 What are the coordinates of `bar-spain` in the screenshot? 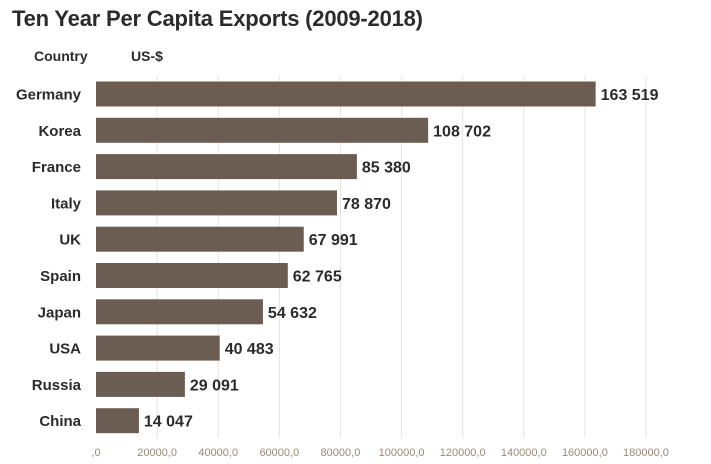 It's located at (192, 275).